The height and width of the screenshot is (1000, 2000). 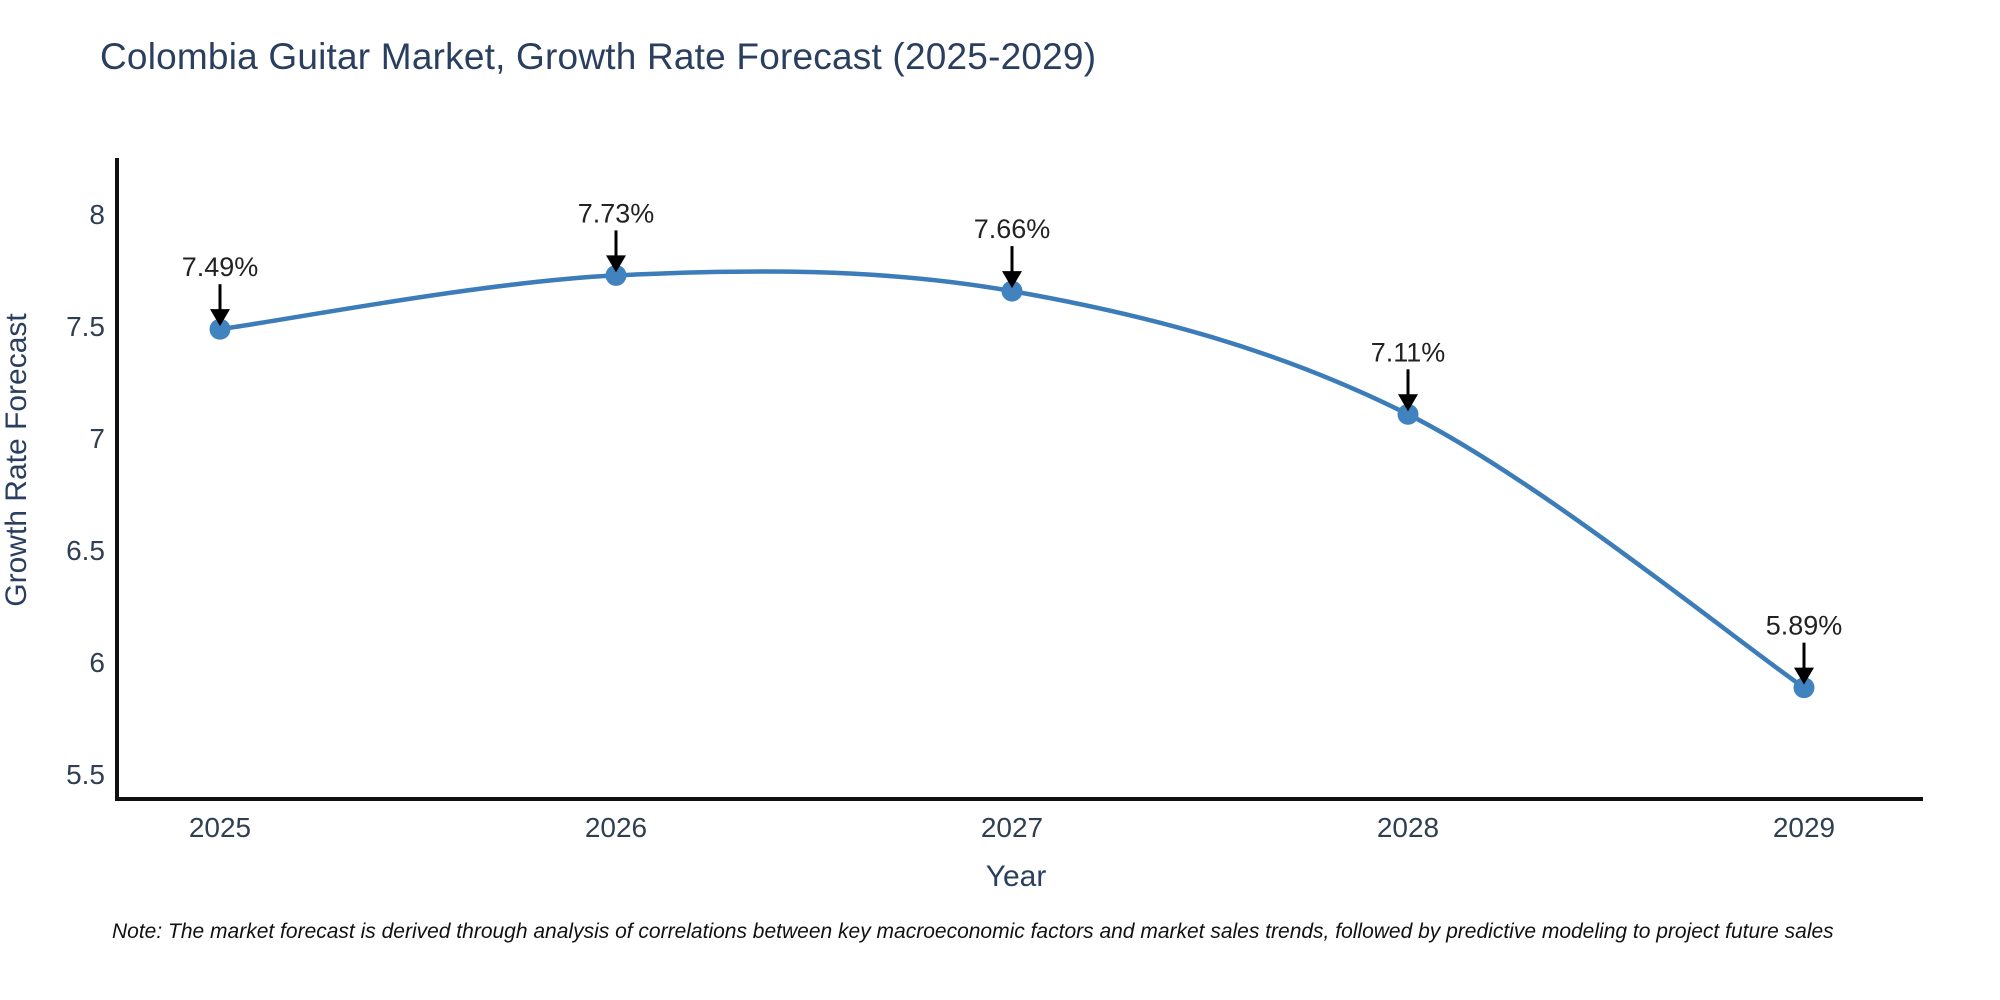 What do you see at coordinates (1408, 827) in the screenshot?
I see `x-tick-label: 2028` at bounding box center [1408, 827].